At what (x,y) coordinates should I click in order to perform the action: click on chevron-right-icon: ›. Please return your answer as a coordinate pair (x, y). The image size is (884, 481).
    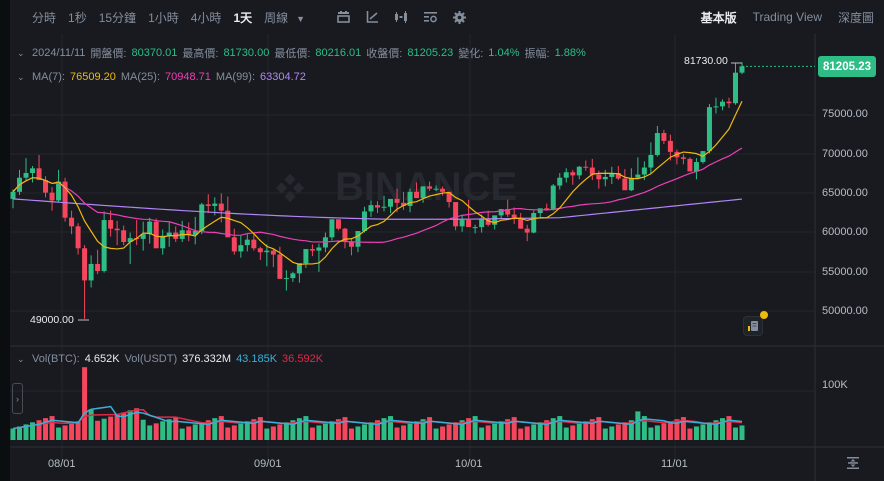
    Looking at the image, I should click on (17, 398).